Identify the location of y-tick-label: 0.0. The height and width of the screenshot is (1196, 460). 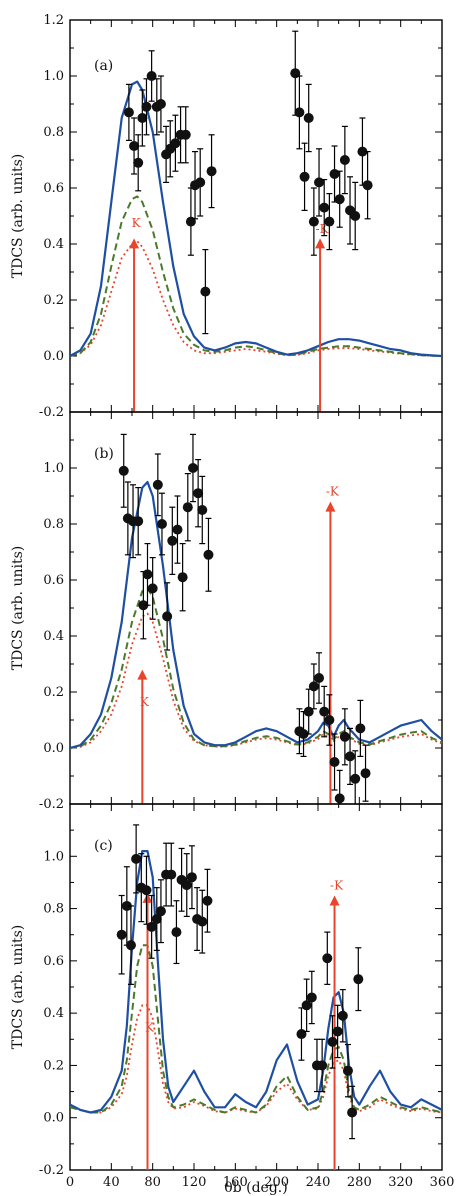
(53, 748).